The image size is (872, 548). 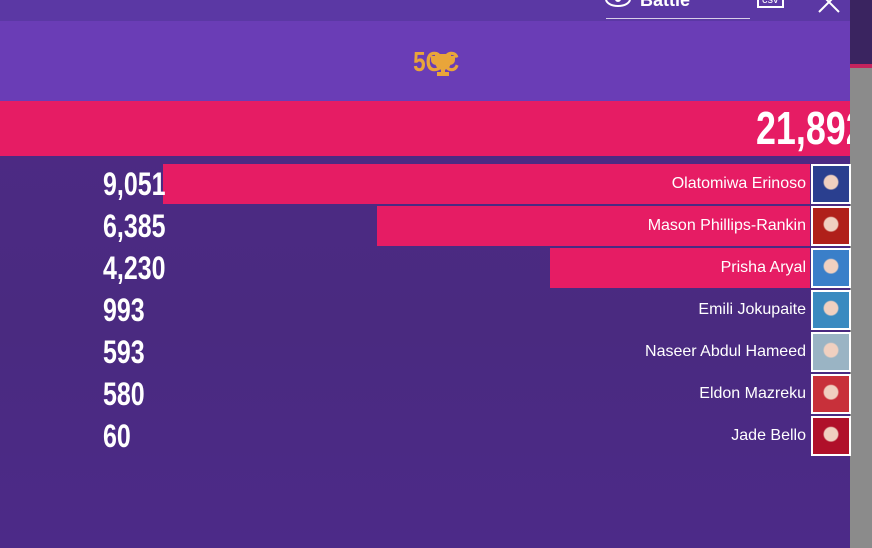 I want to click on close-button, so click(x=829, y=7).